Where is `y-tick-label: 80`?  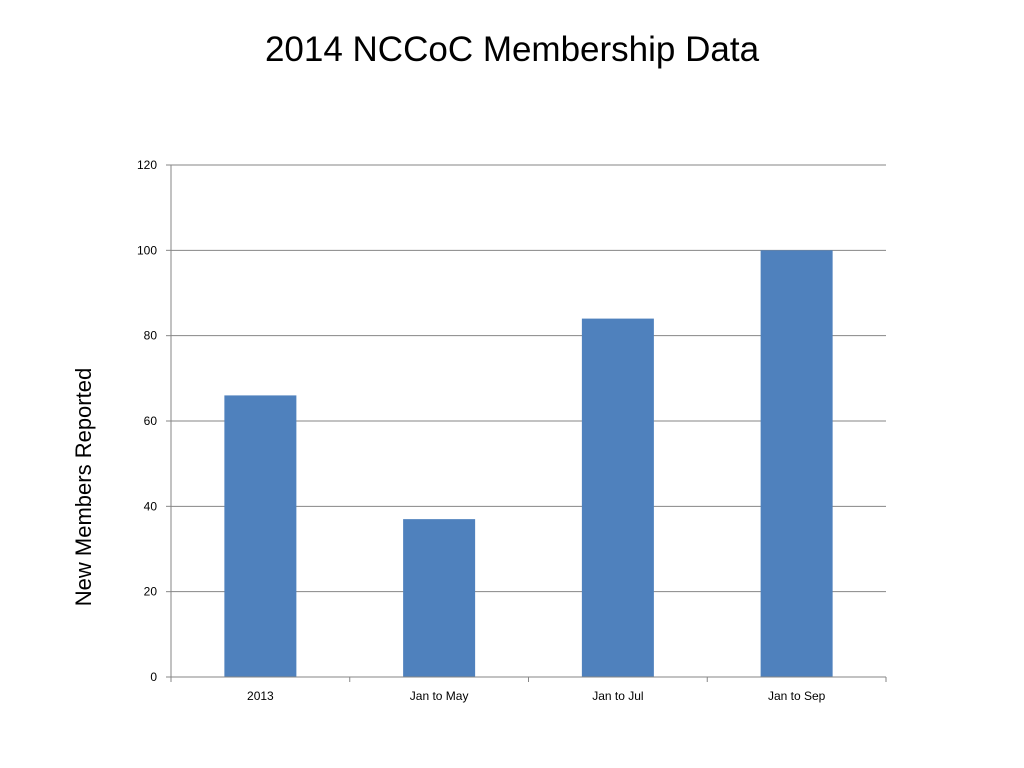 y-tick-label: 80 is located at coordinates (151, 336).